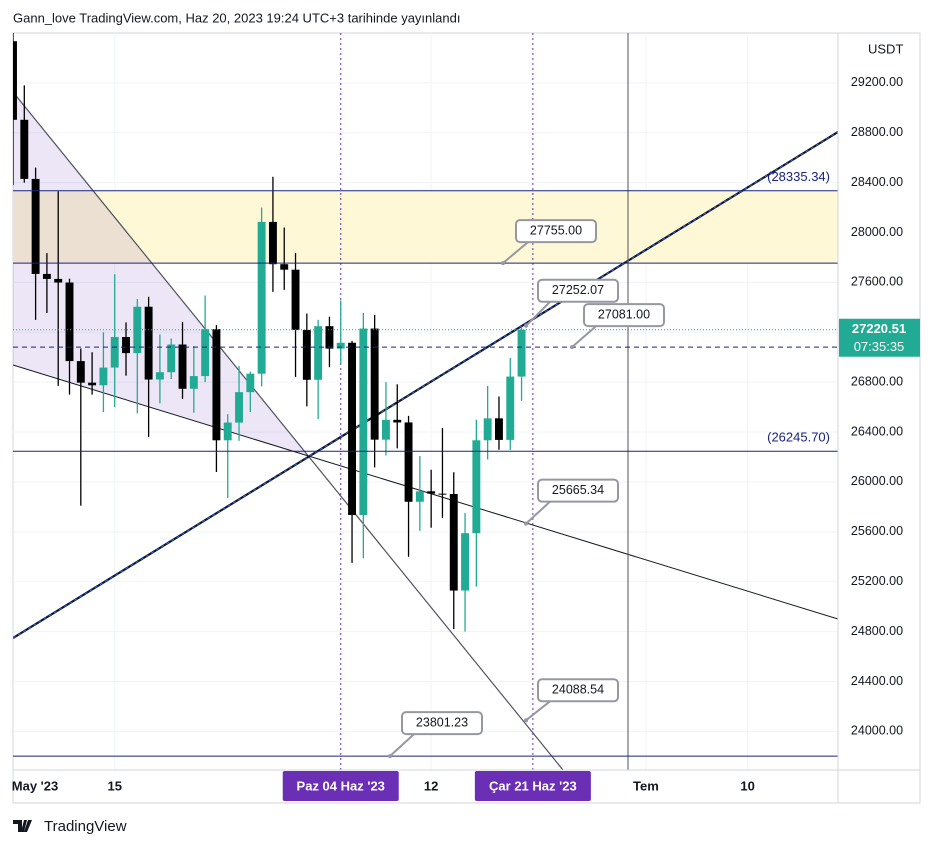 This screenshot has width=934, height=848. I want to click on y-tick-label: 29200.00, so click(877, 82).